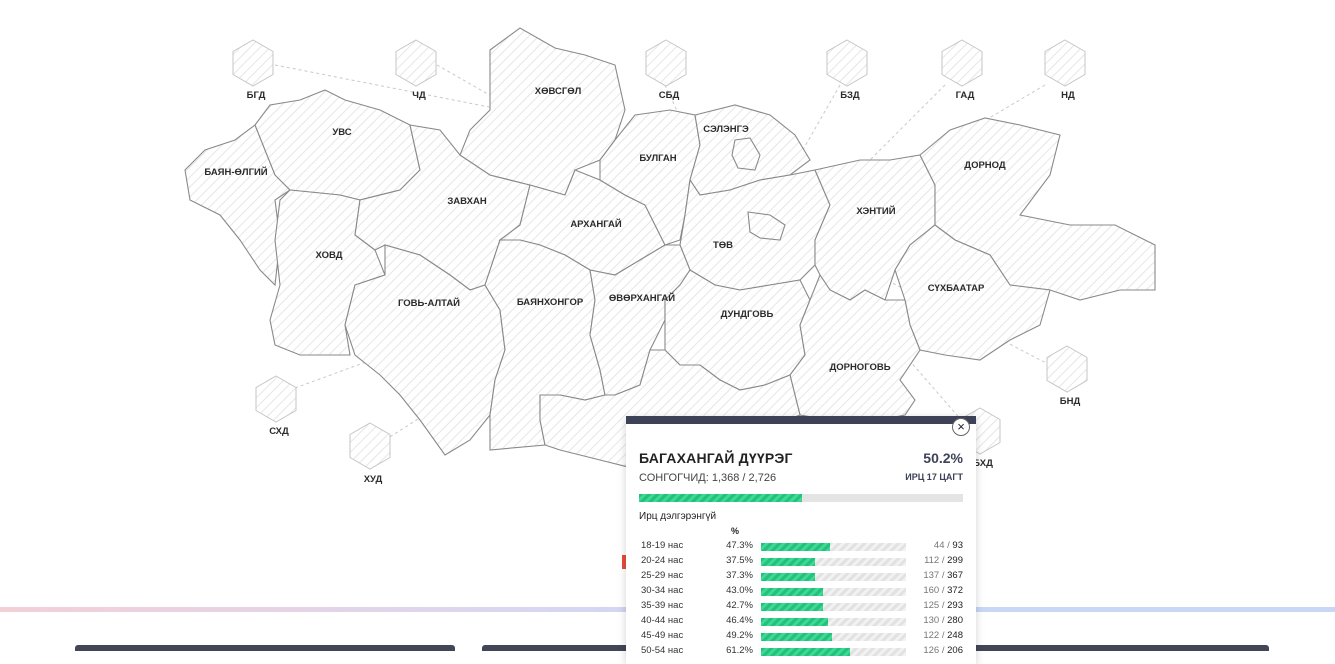 This screenshot has width=1335, height=664. What do you see at coordinates (739, 575) in the screenshot?
I see `age-percent: 37.3%` at bounding box center [739, 575].